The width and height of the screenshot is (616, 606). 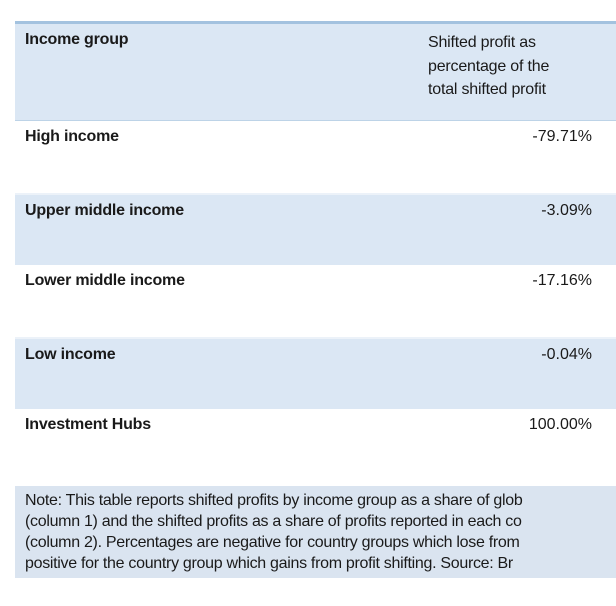 What do you see at coordinates (105, 280) in the screenshot?
I see `row-label: Lower middle income` at bounding box center [105, 280].